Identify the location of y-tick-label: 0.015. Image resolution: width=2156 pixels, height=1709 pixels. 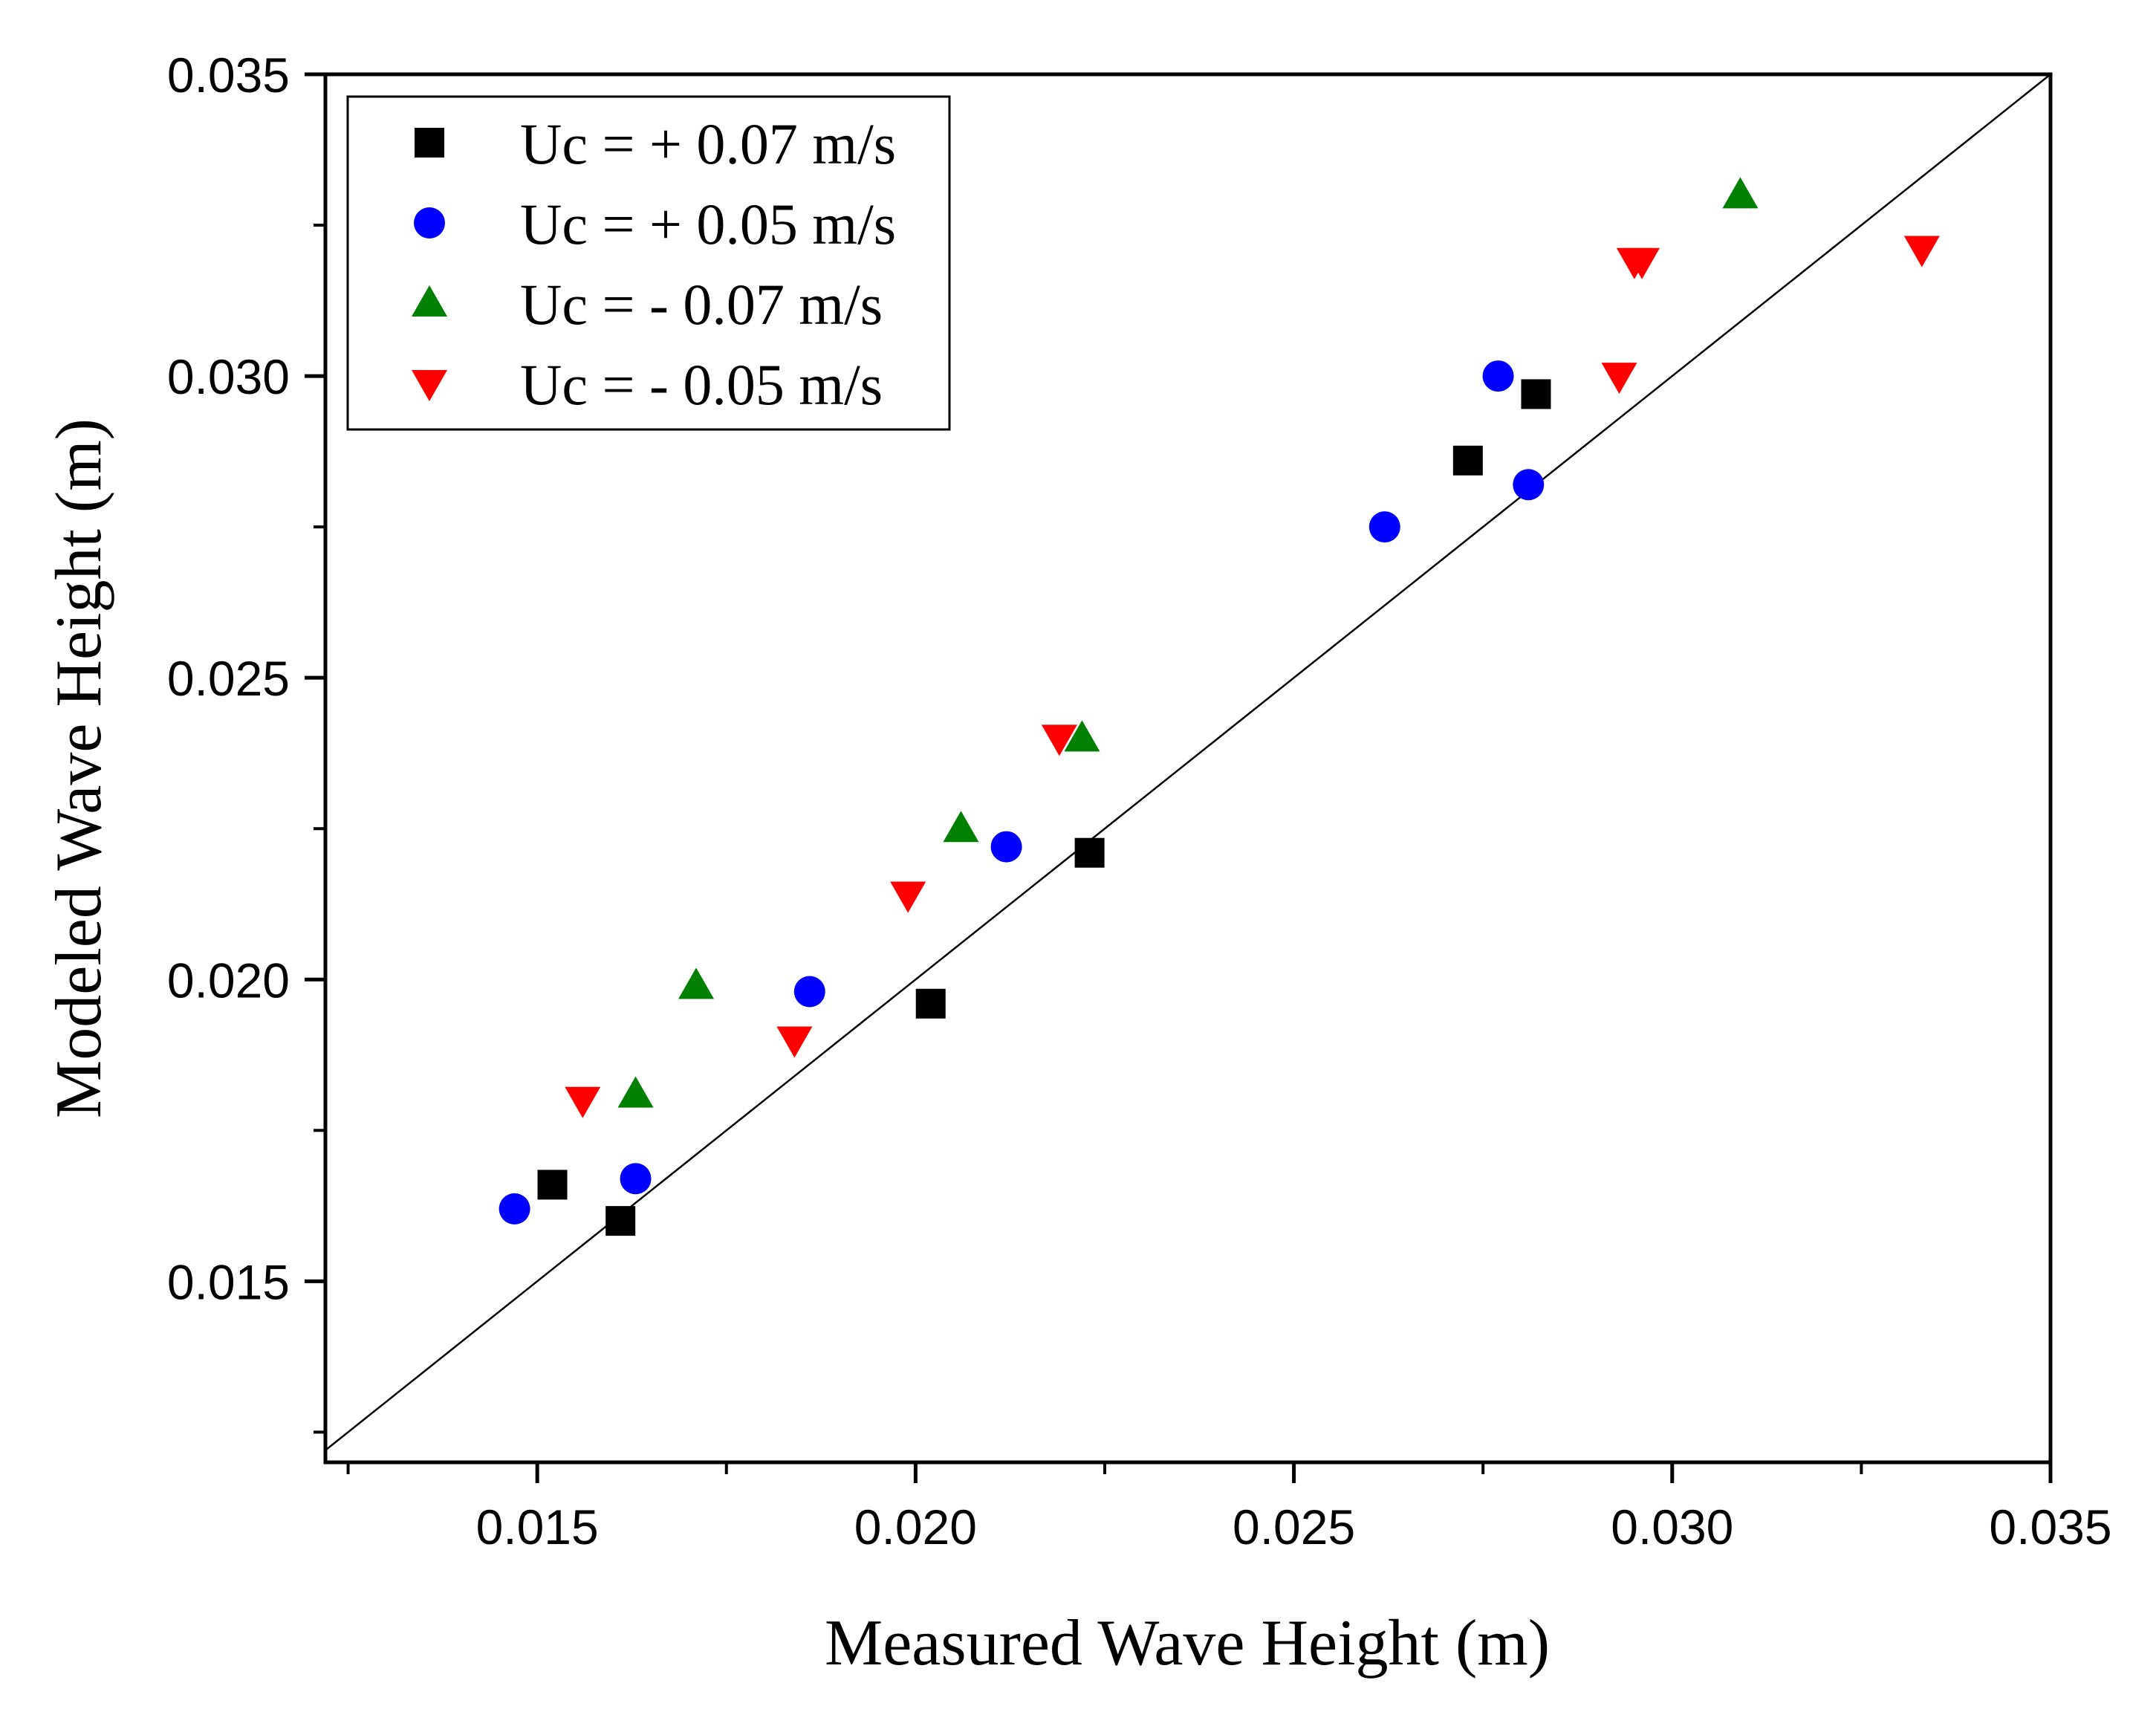
(228, 1282).